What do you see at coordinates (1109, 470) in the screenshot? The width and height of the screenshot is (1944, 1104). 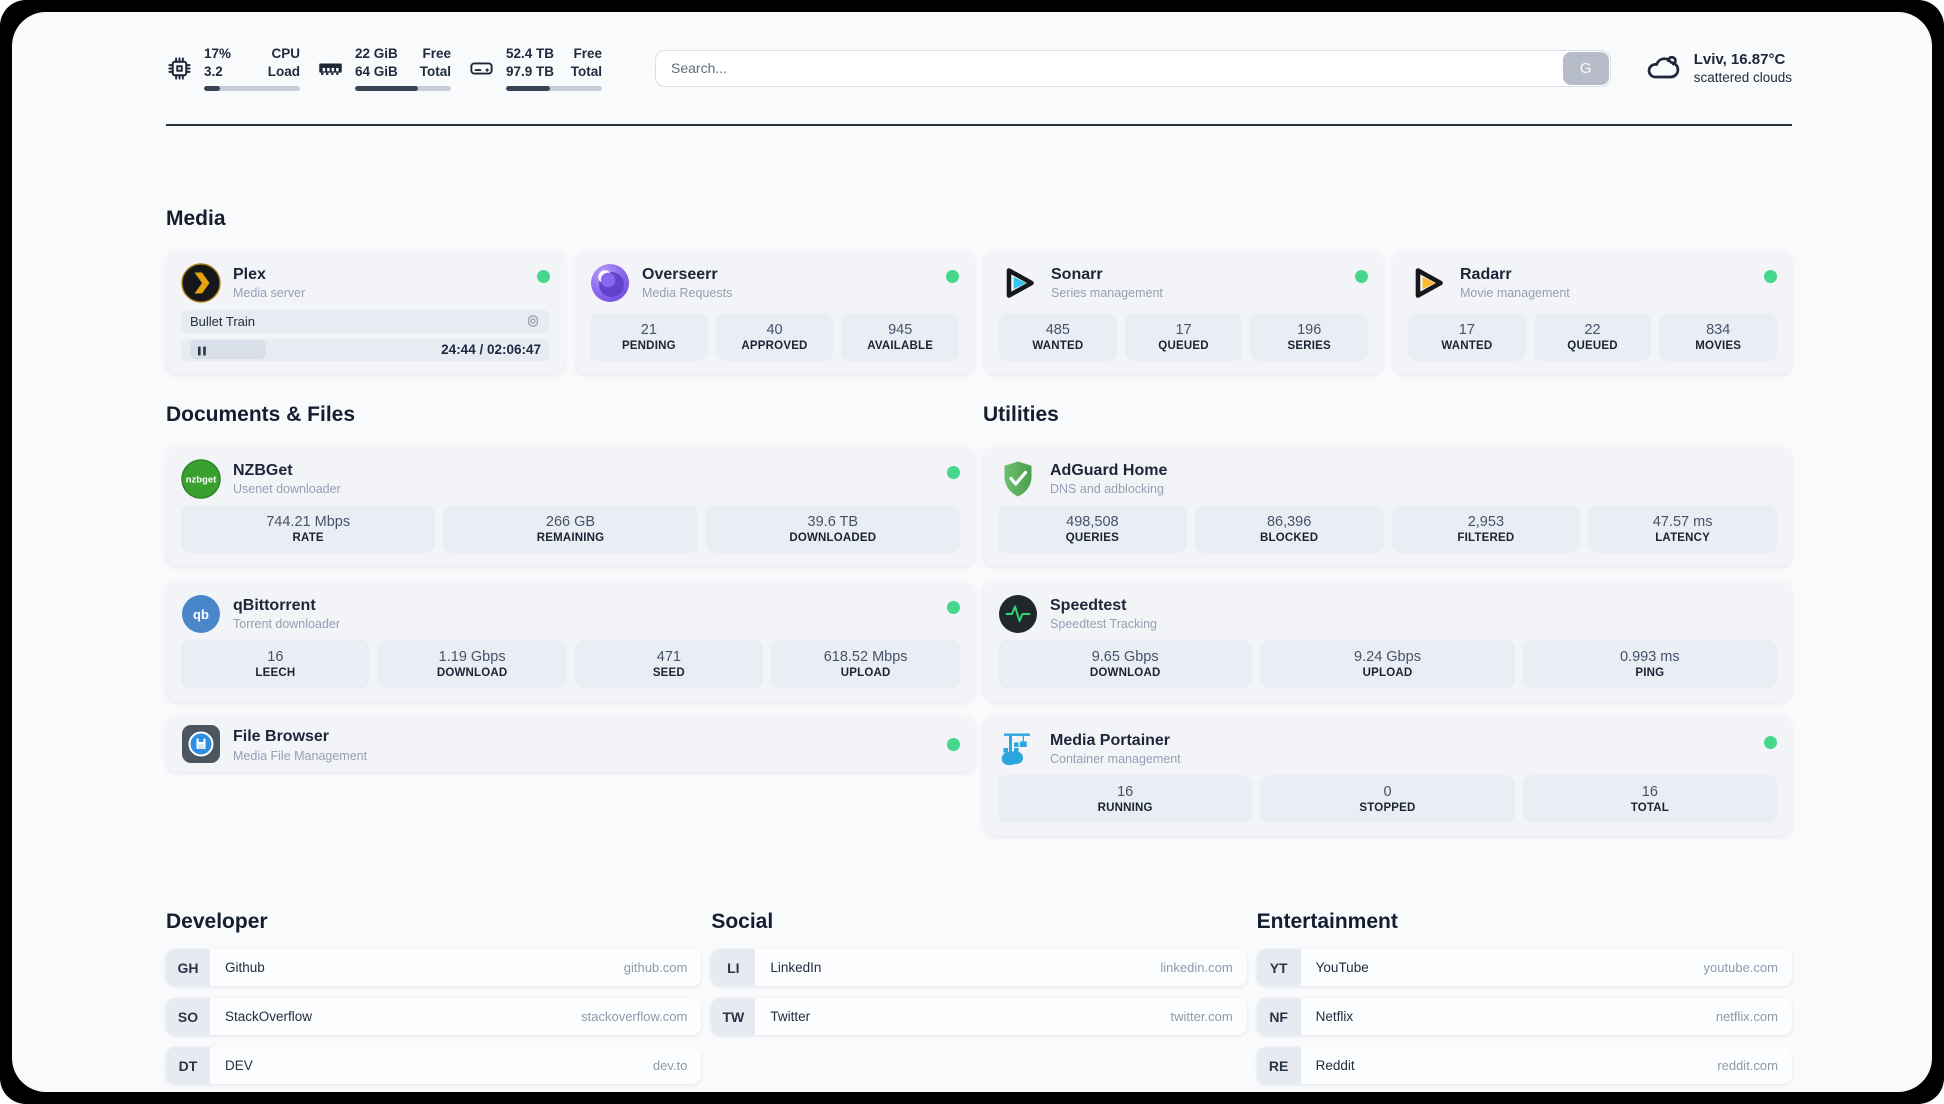 I see `app-title: AdGuard Home` at bounding box center [1109, 470].